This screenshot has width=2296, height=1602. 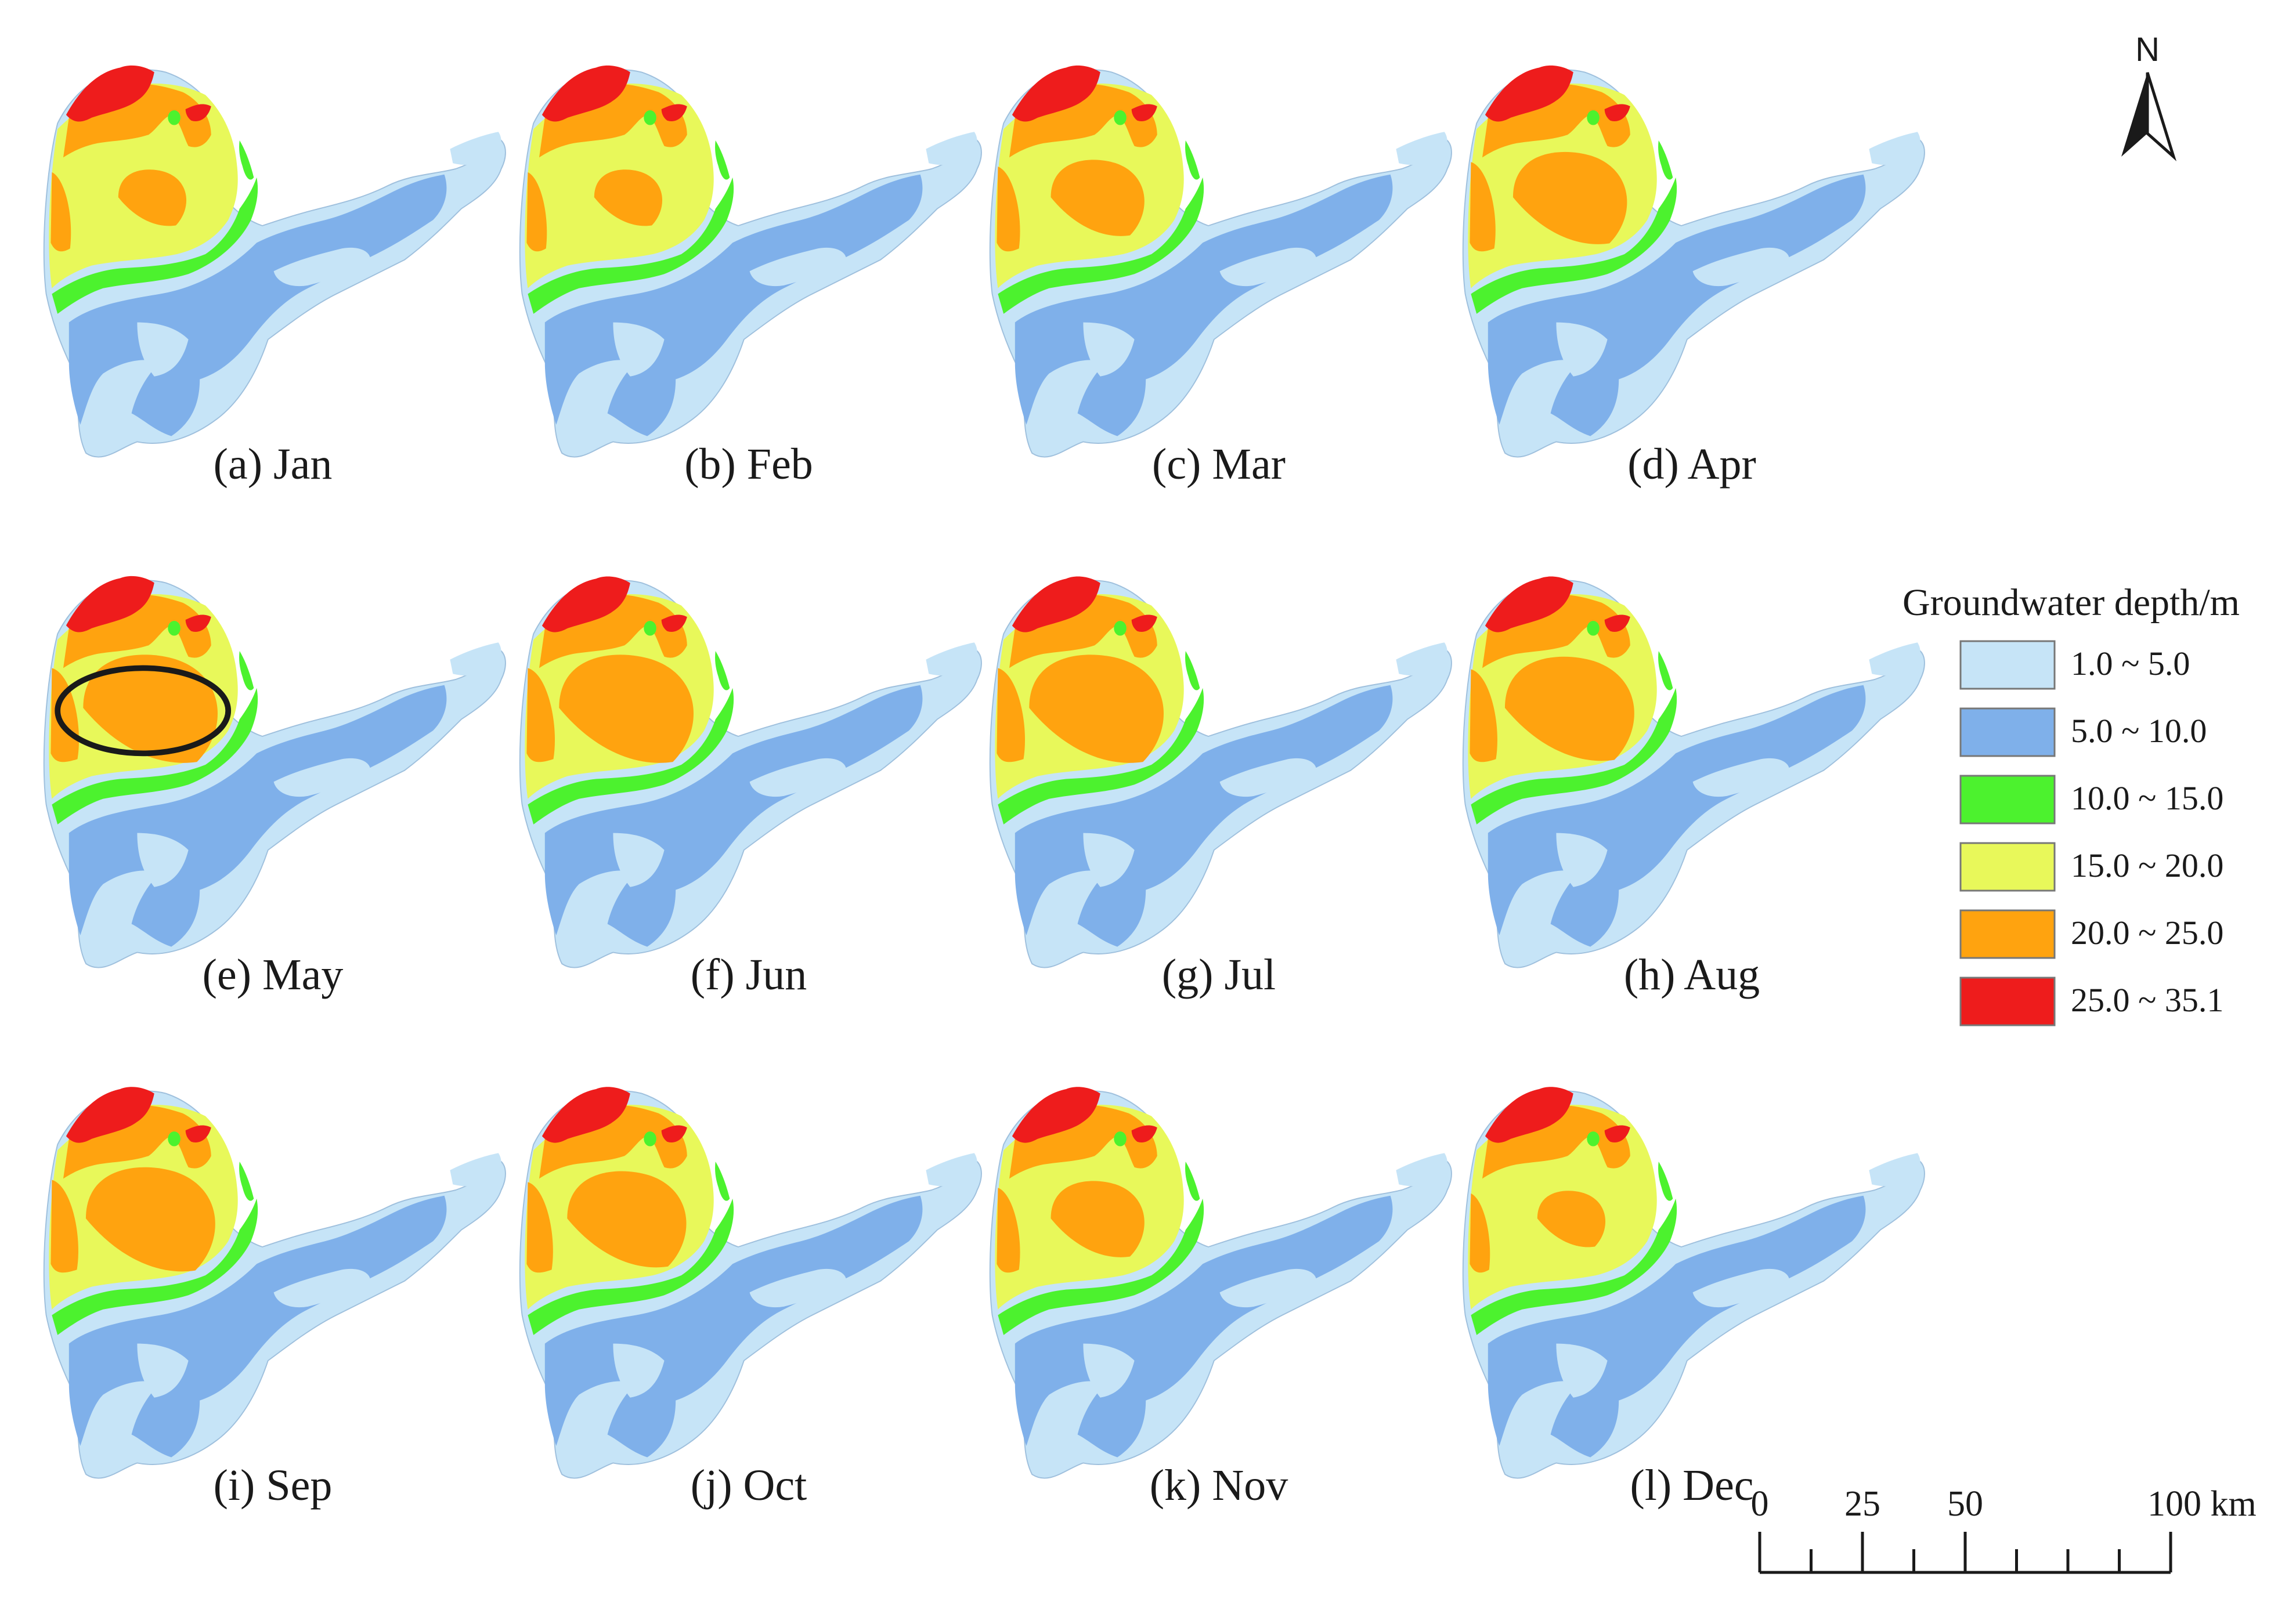 I want to click on map-panel-knov, so click(x=1220, y=1283).